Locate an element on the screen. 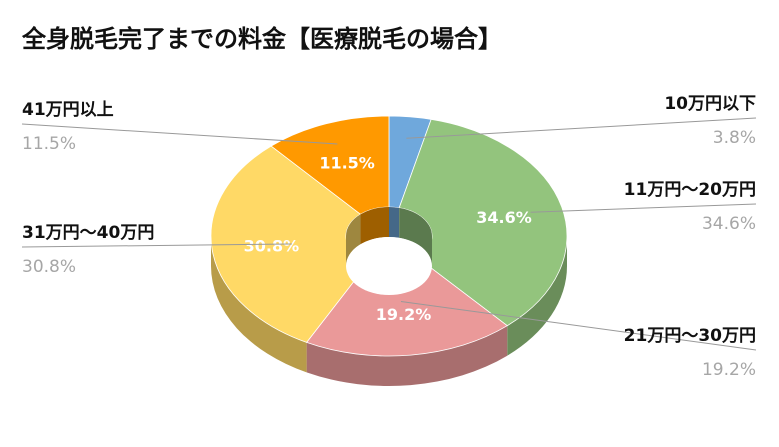 Image resolution: width=779 pixels, height=447 pixels. slice-value-label-2: 19.2% is located at coordinates (404, 314).